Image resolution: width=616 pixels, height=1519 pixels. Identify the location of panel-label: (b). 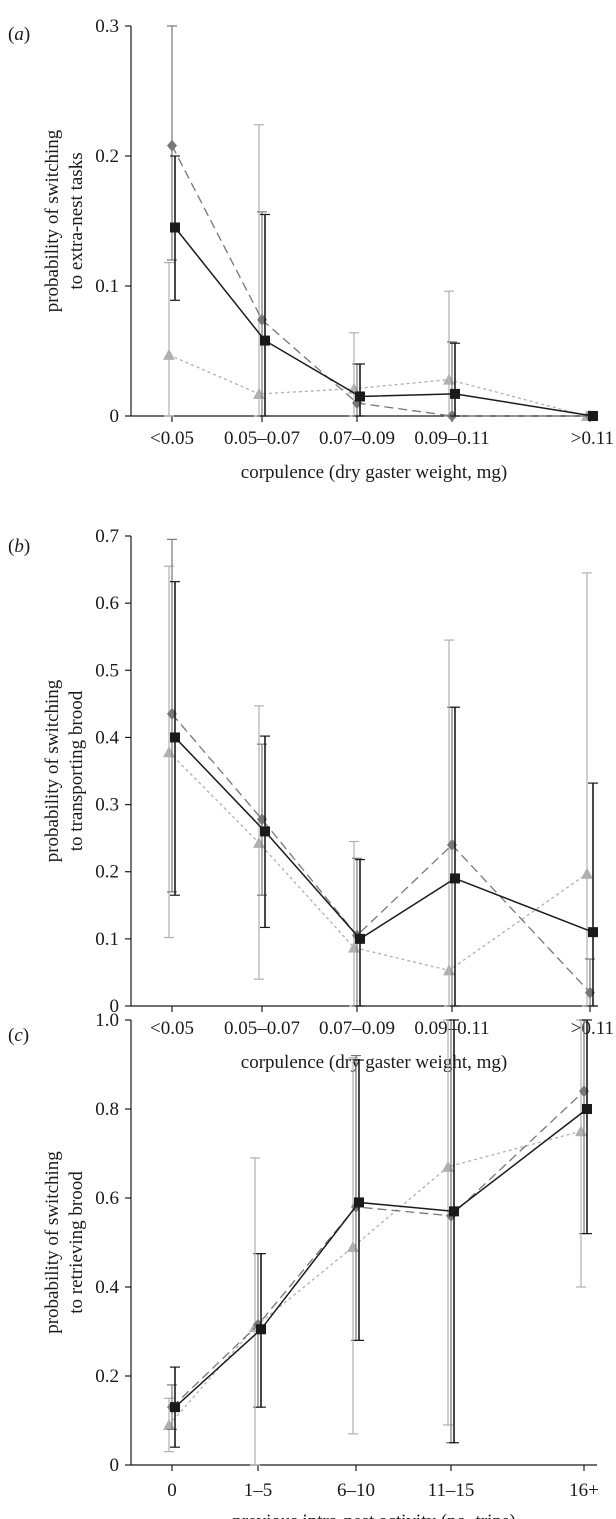
(19, 546).